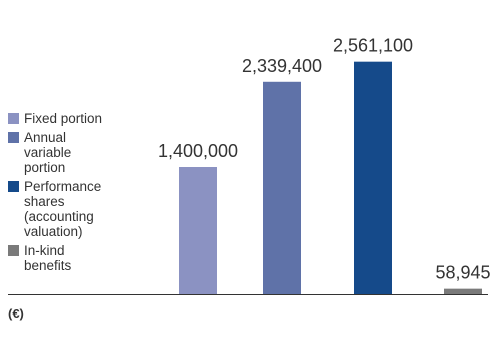 The height and width of the screenshot is (352, 499). Describe the element at coordinates (13, 118) in the screenshot. I see `legend-swatch-fixed-portion` at that location.